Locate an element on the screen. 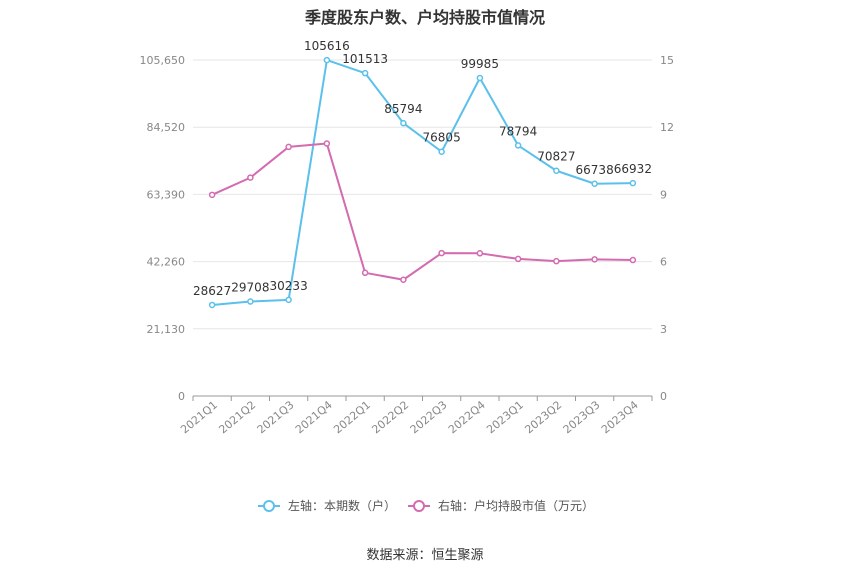 Image resolution: width=850 pixels, height=575 pixels. x-axis-tick-label: 2021Q4 is located at coordinates (314, 417).